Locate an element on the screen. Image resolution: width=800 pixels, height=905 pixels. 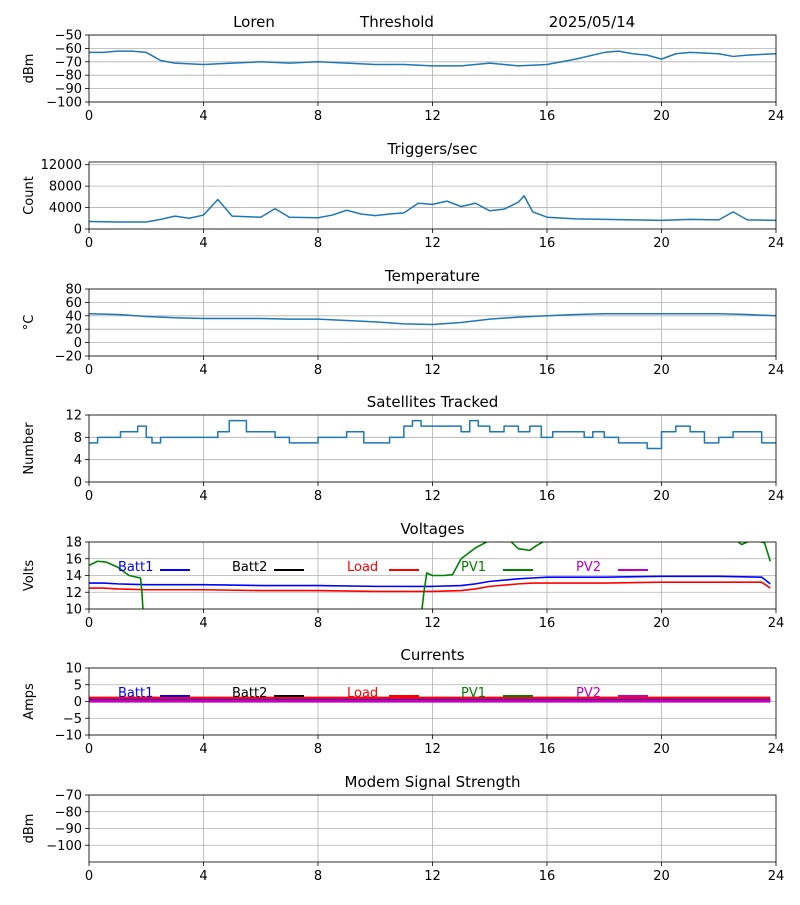
y-tick-label: −80 is located at coordinates (68, 812).